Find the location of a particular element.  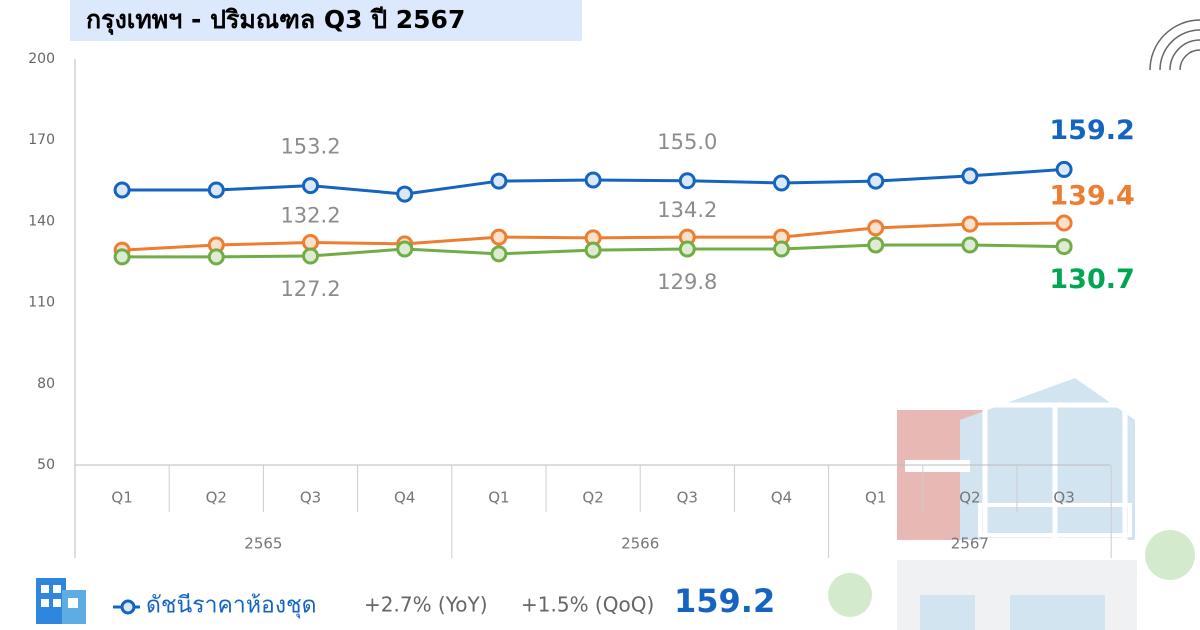

data-label: 159.2 is located at coordinates (1091, 130).